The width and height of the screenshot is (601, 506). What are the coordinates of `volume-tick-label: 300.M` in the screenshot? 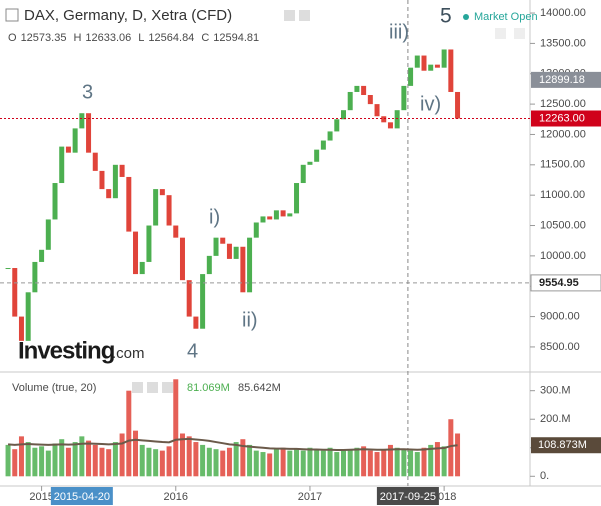 It's located at (555, 391).